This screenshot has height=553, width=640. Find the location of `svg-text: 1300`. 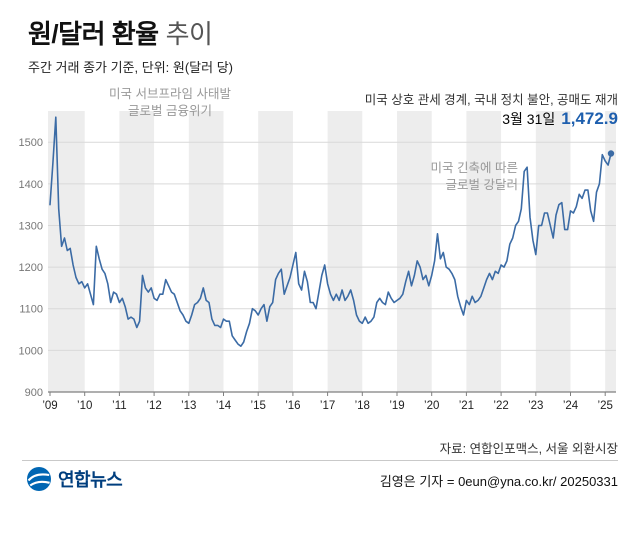

svg-text: 1300 is located at coordinates (31, 226).